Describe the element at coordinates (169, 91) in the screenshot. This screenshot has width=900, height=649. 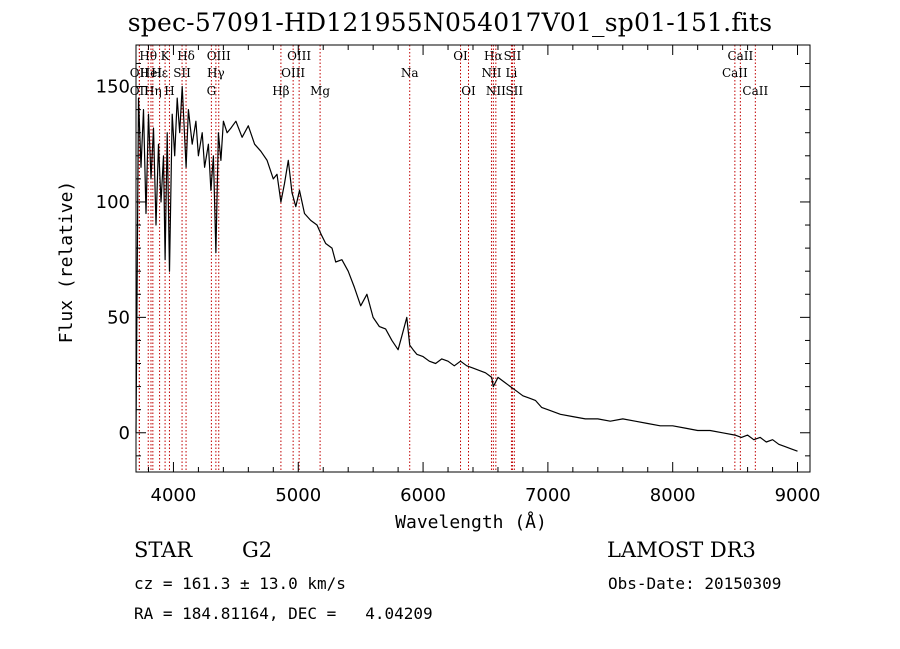
I see `line-marker-label: H` at that location.